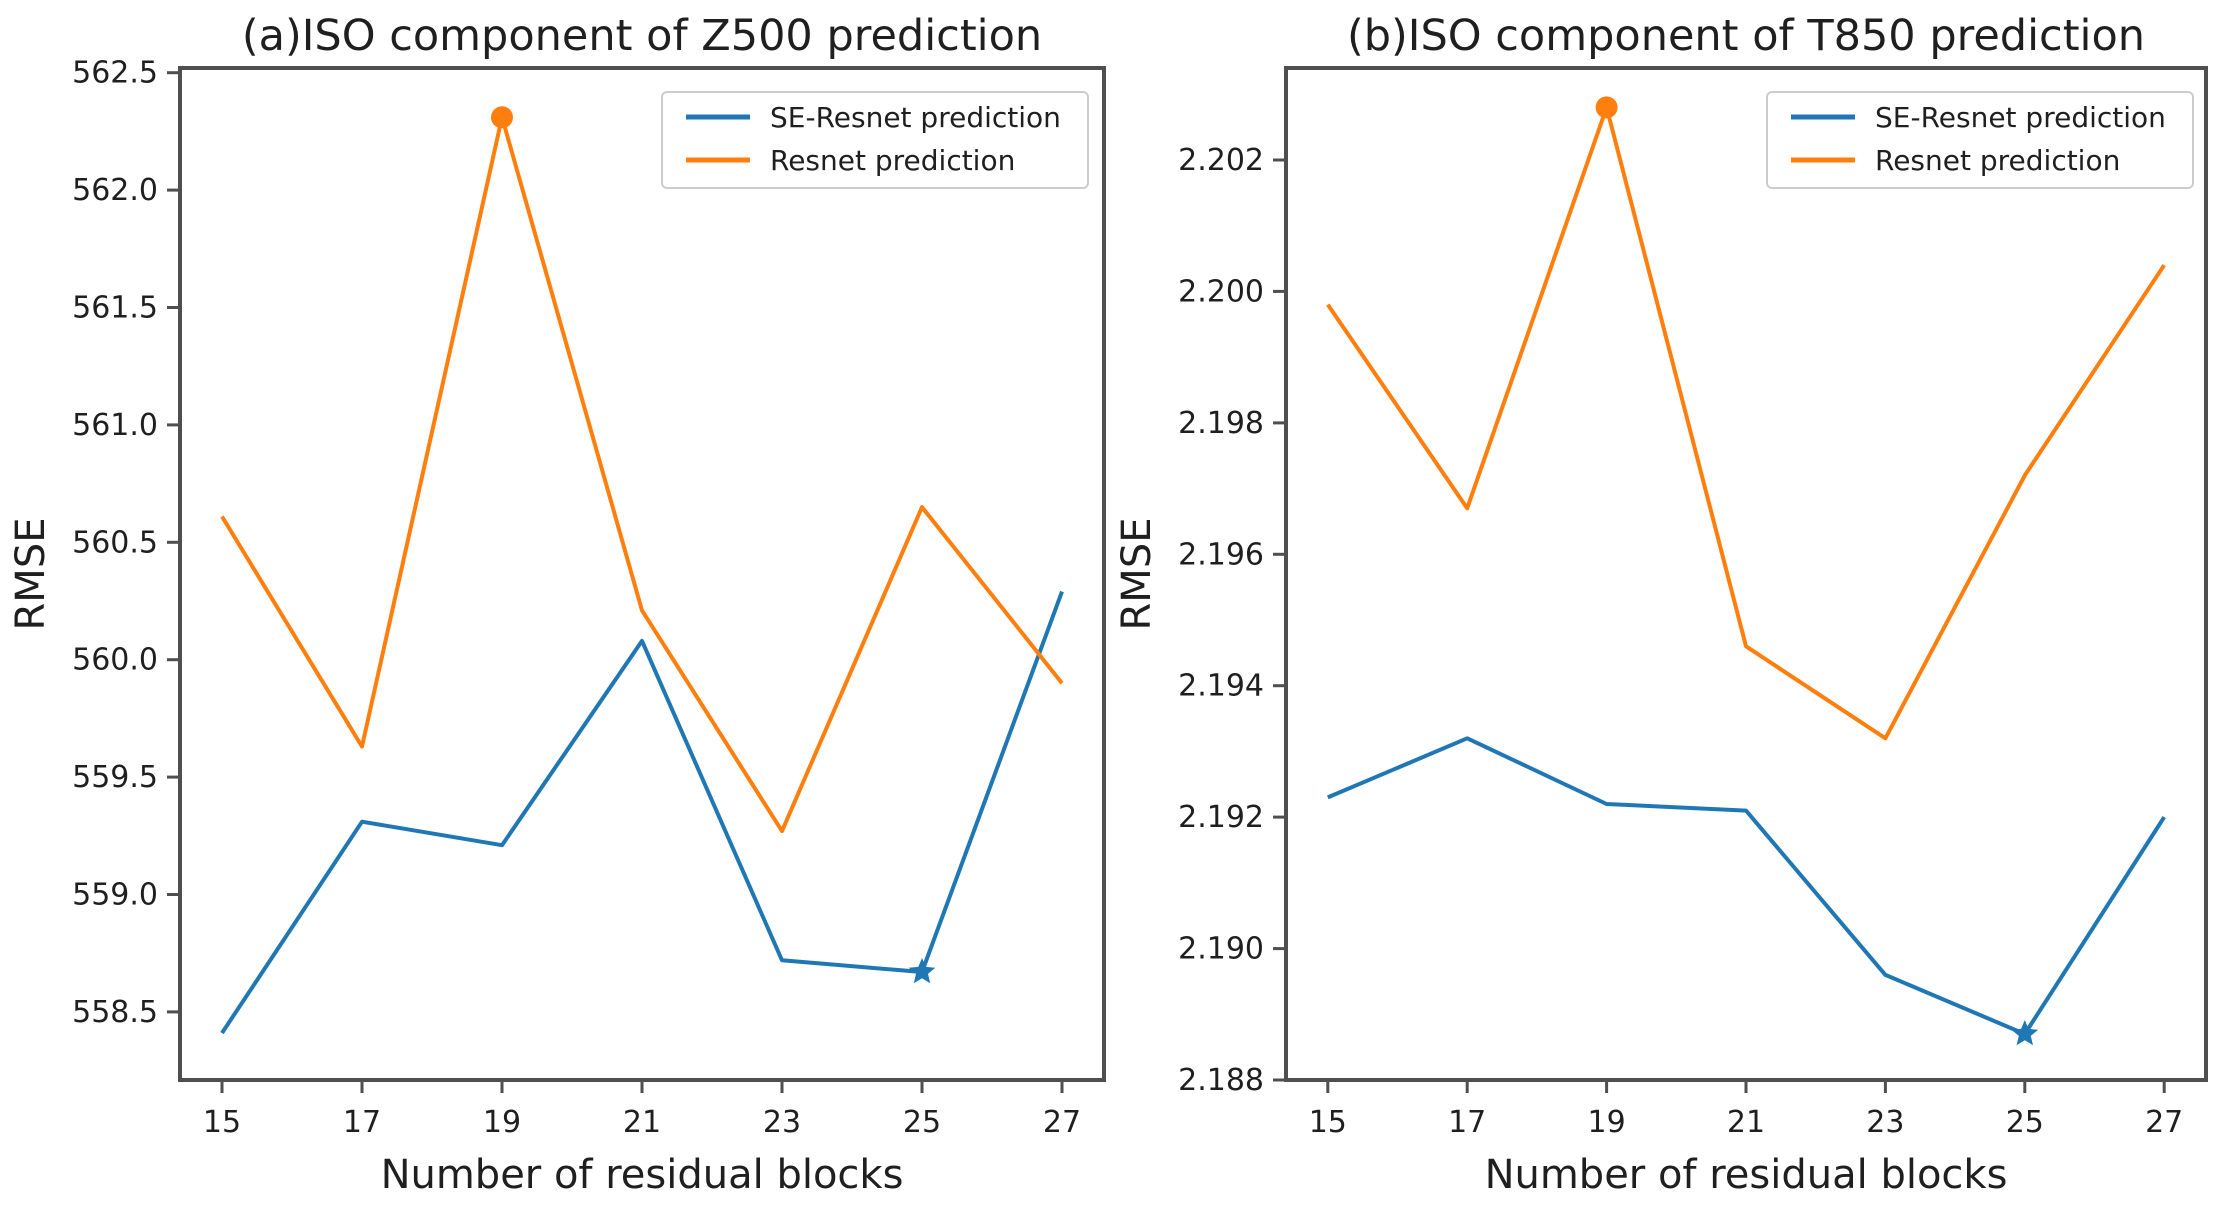  Describe the element at coordinates (2020, 117) in the screenshot. I see `panel-b-legend-label-se-resnet: SE-Resnet prediction` at that location.